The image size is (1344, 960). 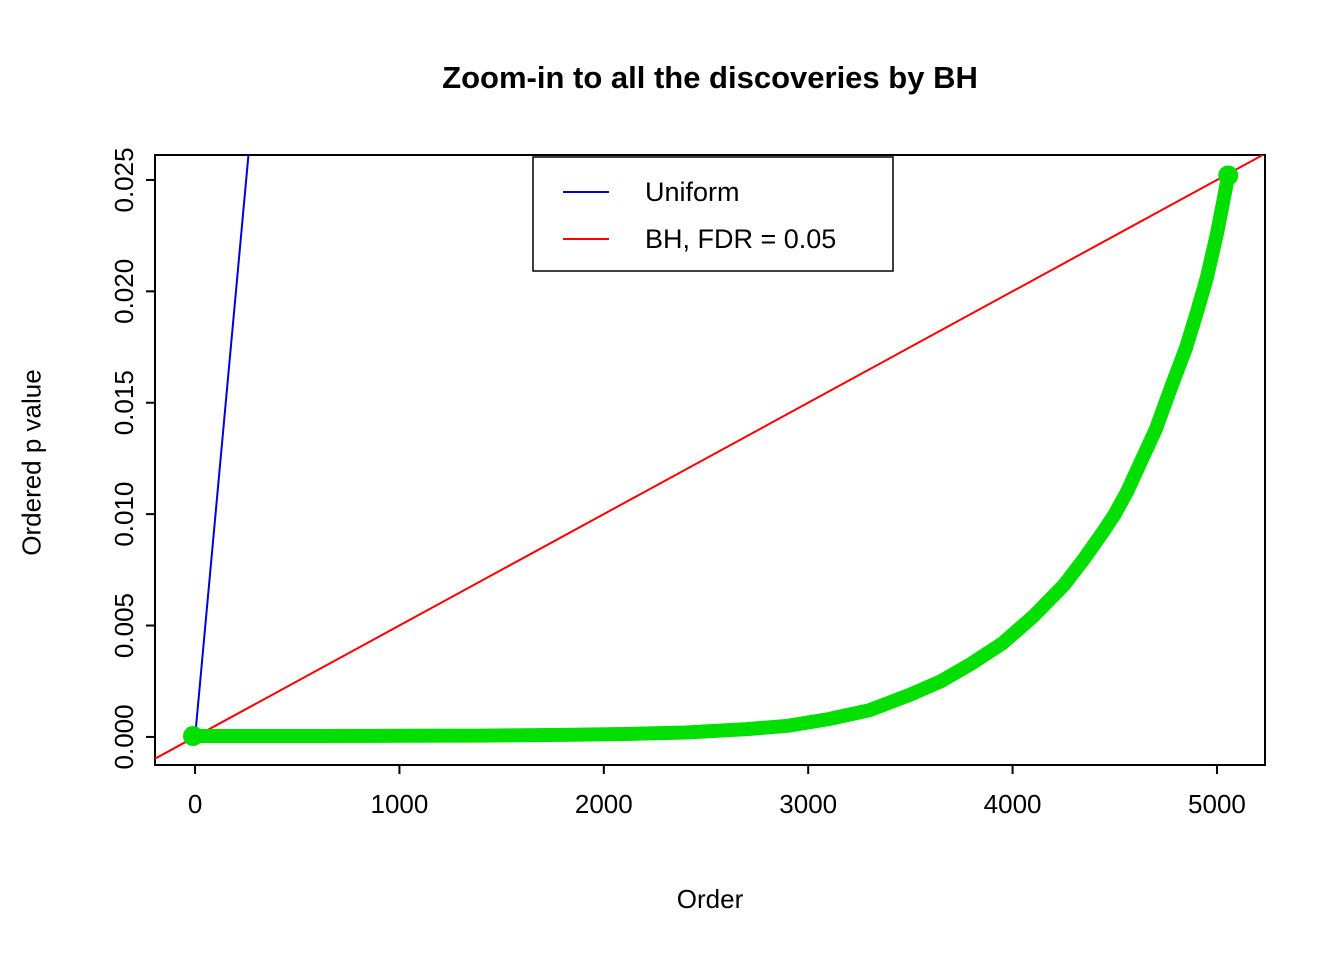 What do you see at coordinates (740, 239) in the screenshot?
I see `legend-label-1: BH, FDR = 0.05` at bounding box center [740, 239].